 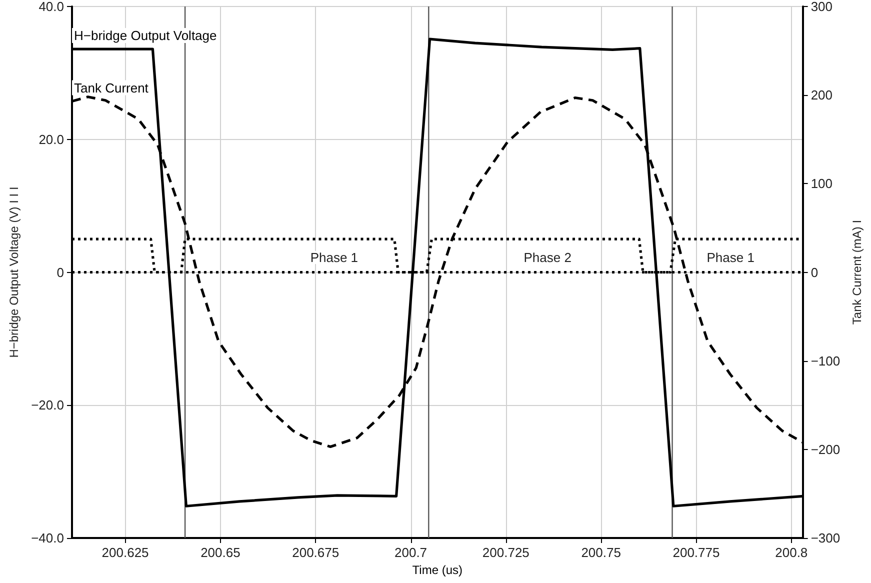 I want to click on x-tick-label: 200.7, so click(x=411, y=552).